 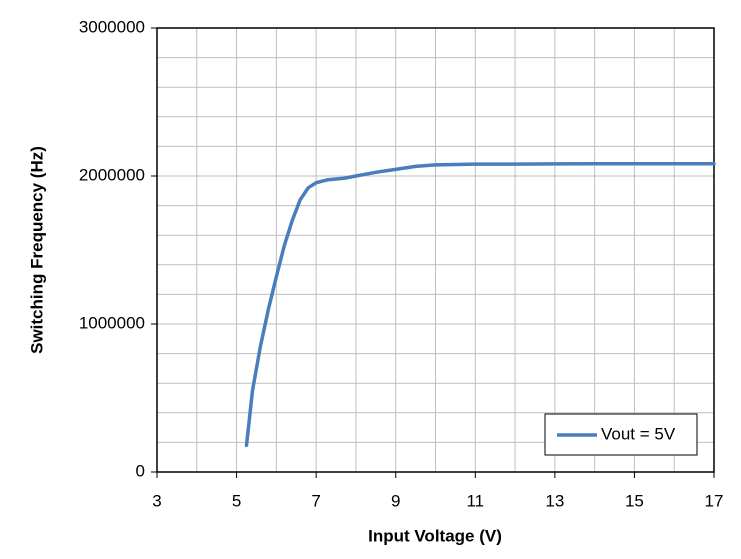 I want to click on y-tick-label: 3000000, so click(x=112, y=26).